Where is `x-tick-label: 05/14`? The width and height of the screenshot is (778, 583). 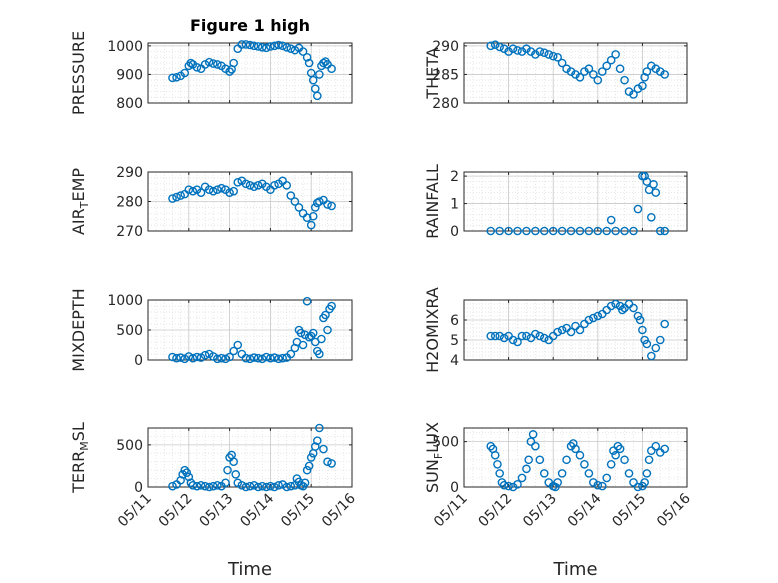
x-tick-label: 05/14 is located at coordinates (585, 510).